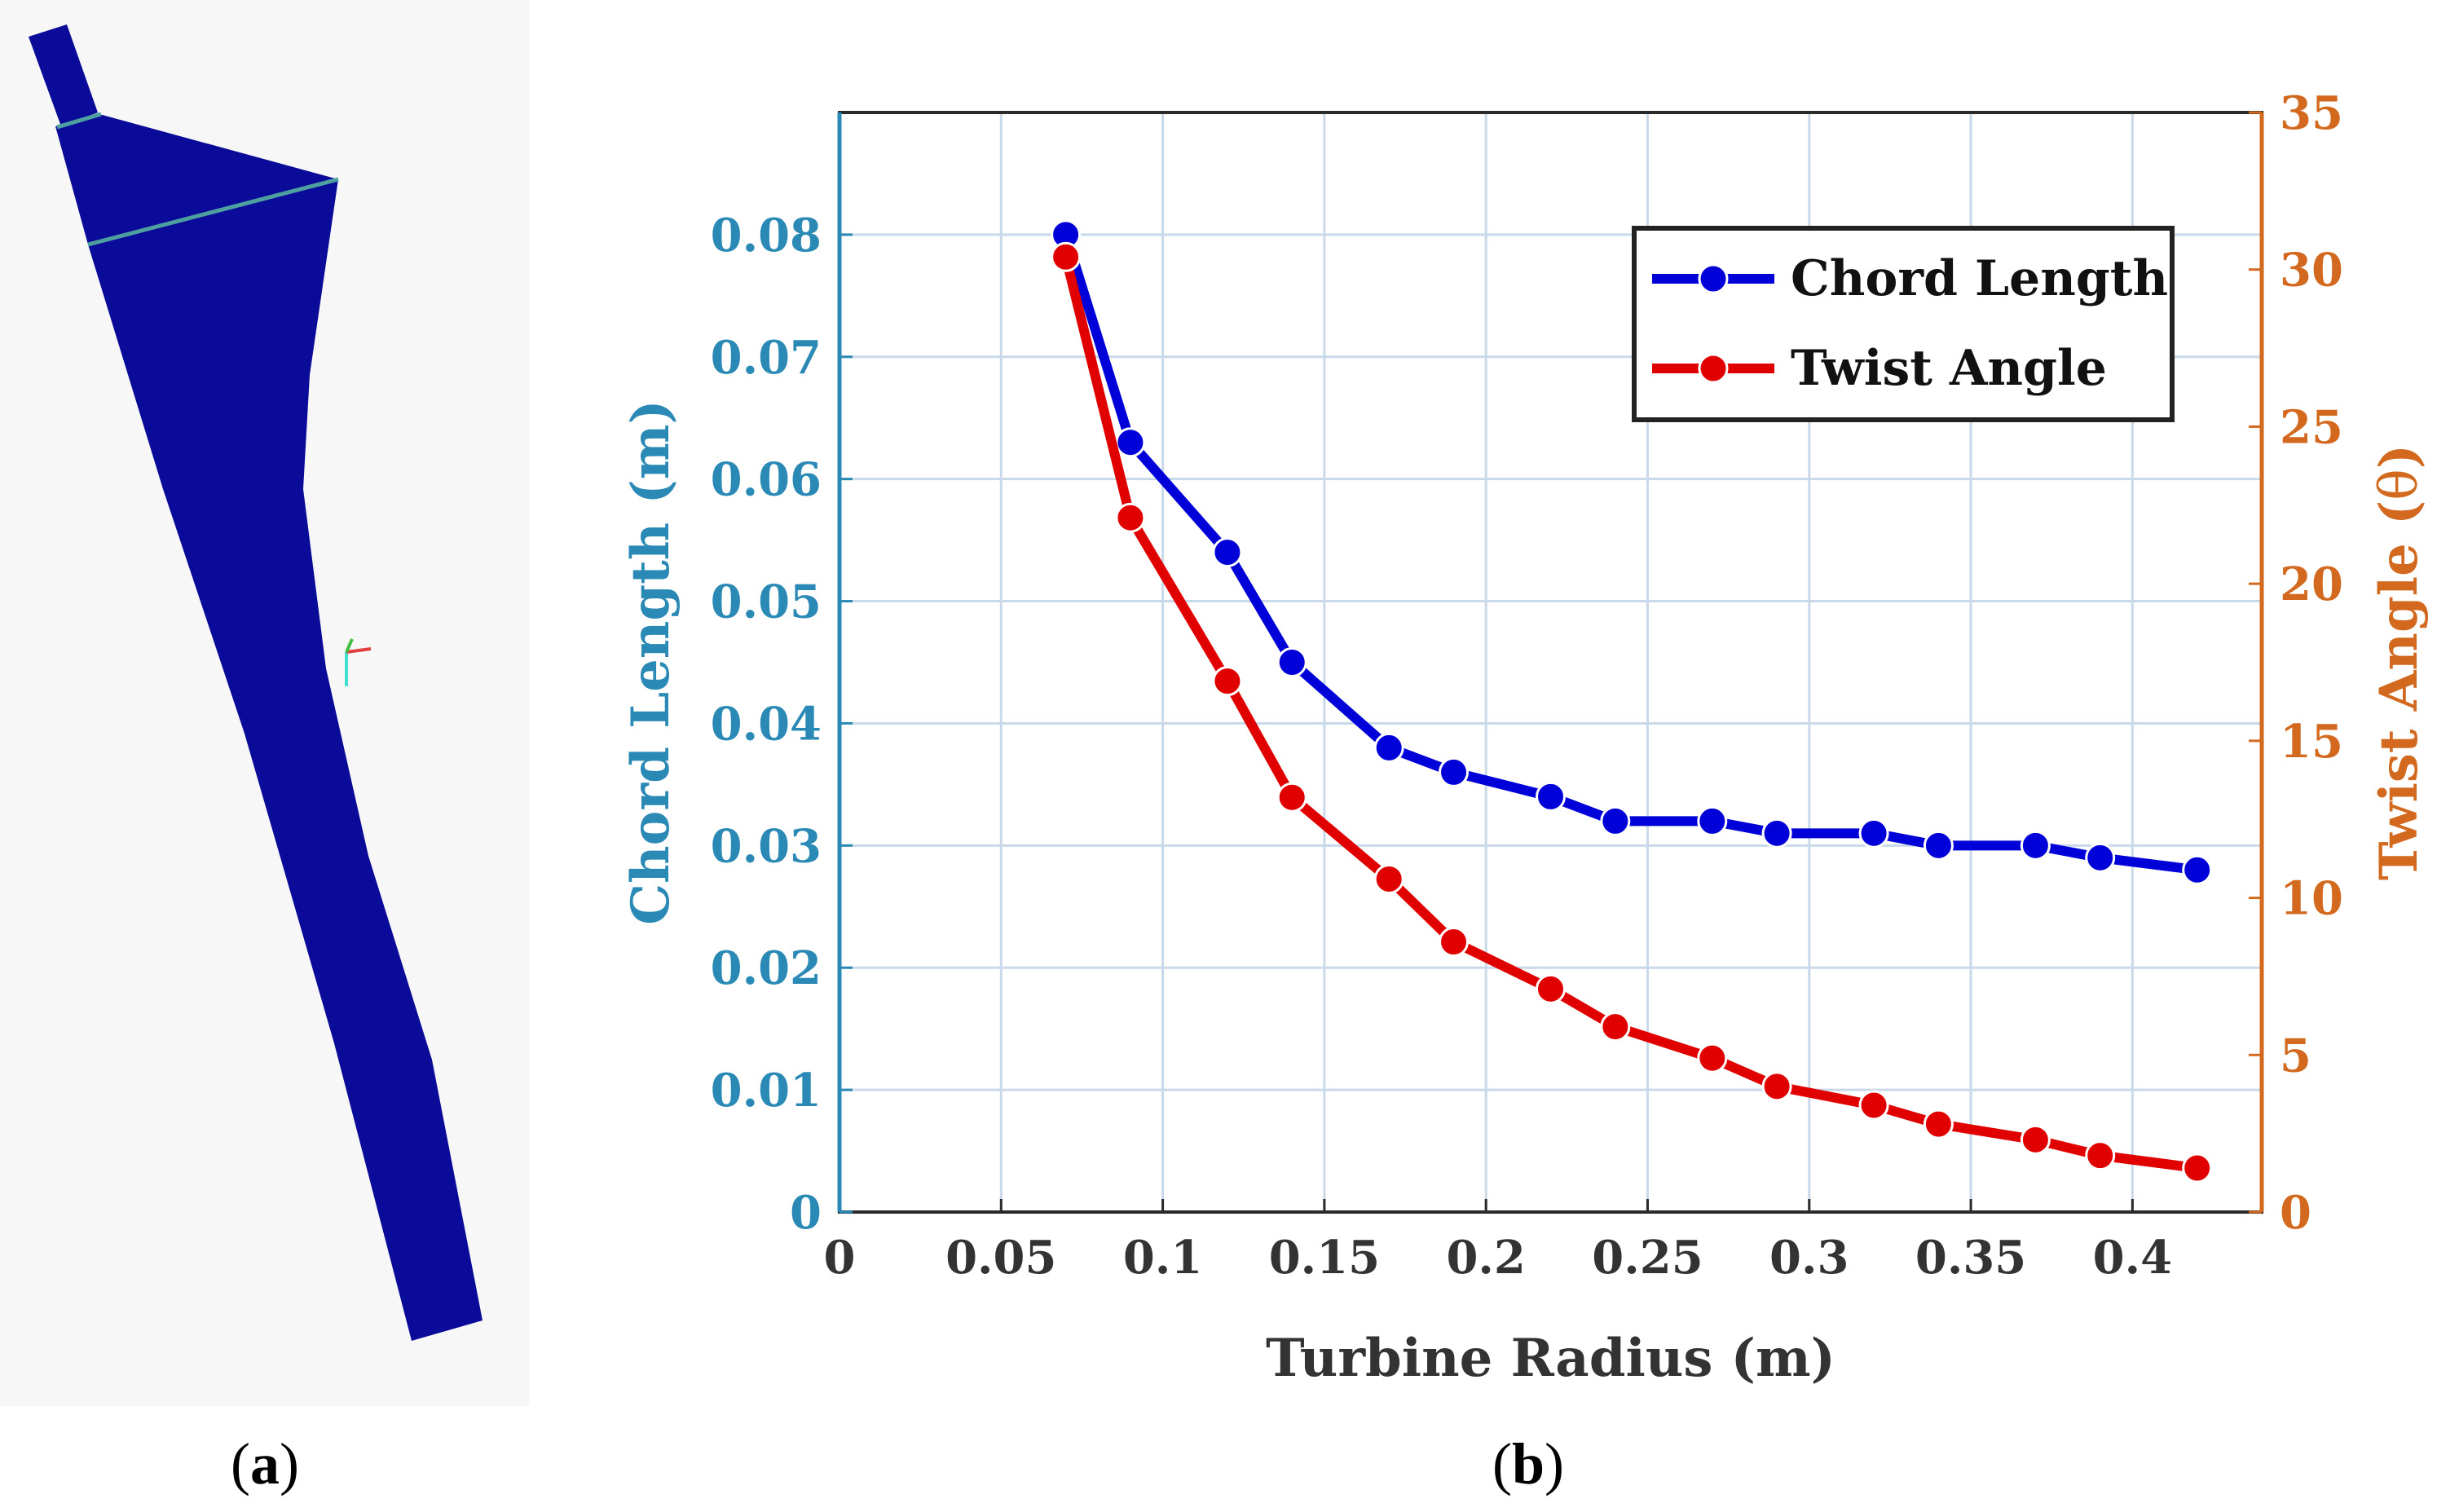 This screenshot has width=2459, height=1512. Describe the element at coordinates (1647, 1258) in the screenshot. I see `x-tick-label: 0.25` at that location.